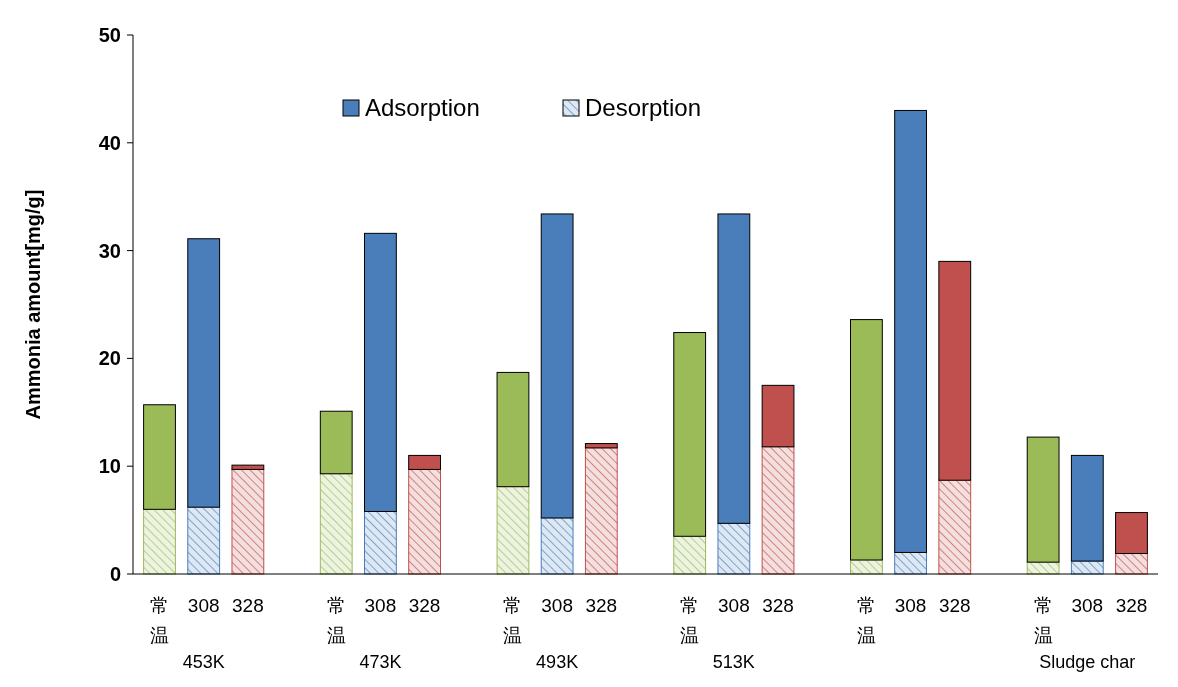 This screenshot has width=1178, height=687. Describe the element at coordinates (109, 35) in the screenshot. I see `y-tick-label: 50` at that location.